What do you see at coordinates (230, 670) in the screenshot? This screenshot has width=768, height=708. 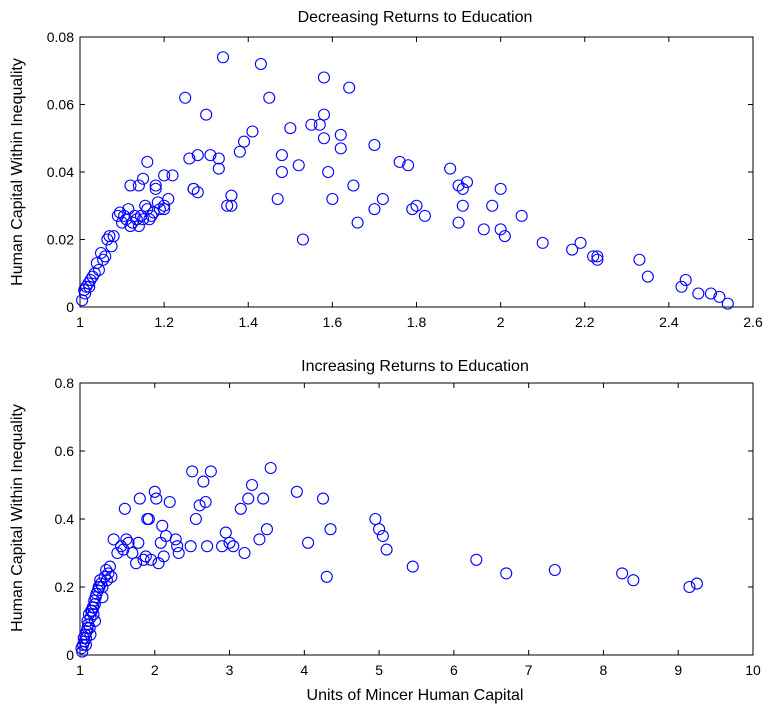 I see `x-tick-label: 3` at bounding box center [230, 670].